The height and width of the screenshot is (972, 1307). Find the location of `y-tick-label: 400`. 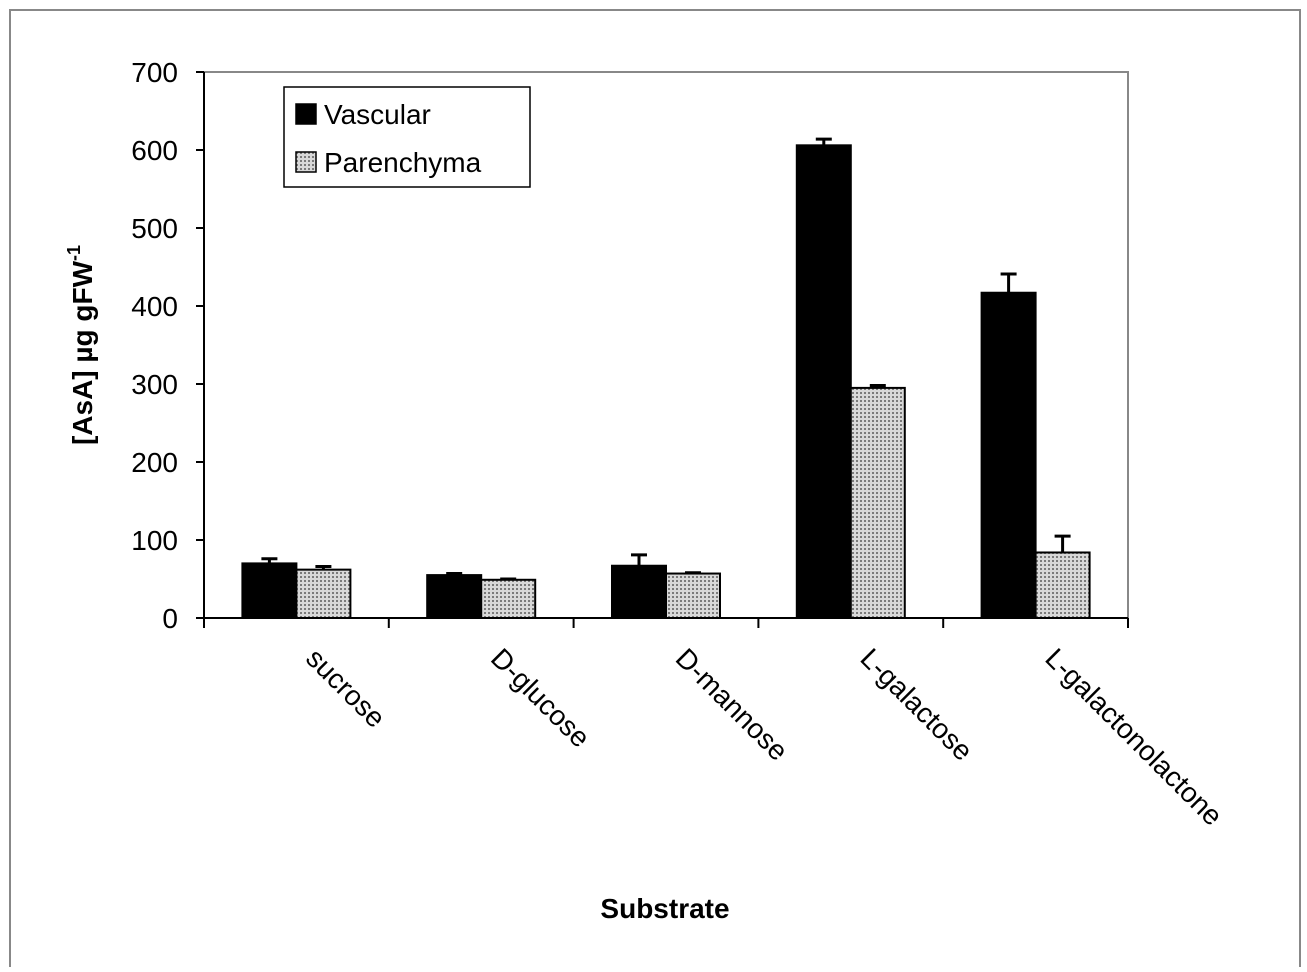

y-tick-label: 400 is located at coordinates (154, 306).